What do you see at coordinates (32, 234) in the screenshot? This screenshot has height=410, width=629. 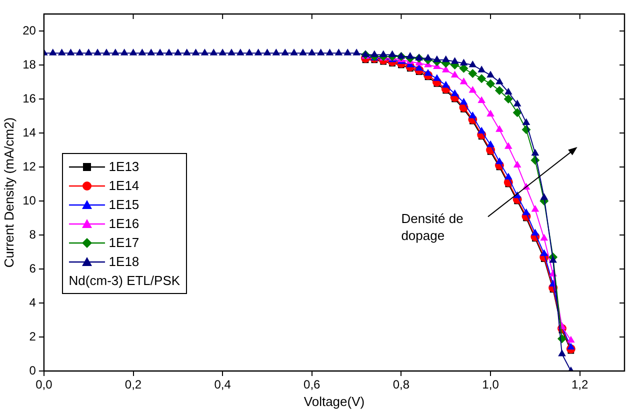 I see `y-tick-label: 8` at bounding box center [32, 234].